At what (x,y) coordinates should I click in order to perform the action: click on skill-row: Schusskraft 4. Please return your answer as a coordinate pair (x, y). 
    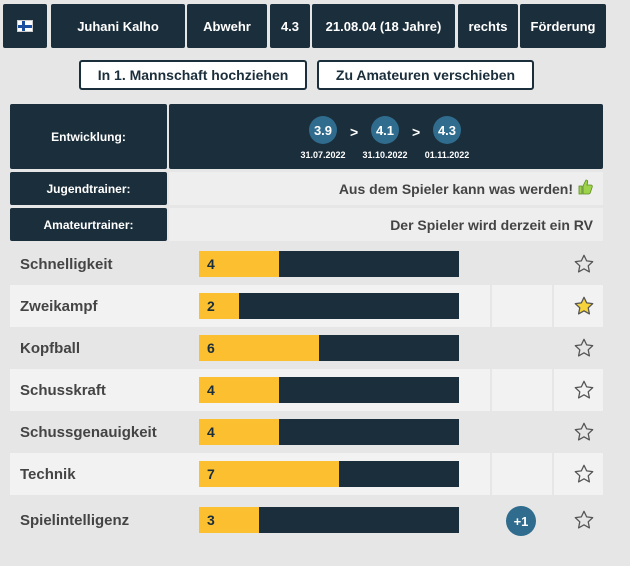
    Looking at the image, I should click on (306, 390).